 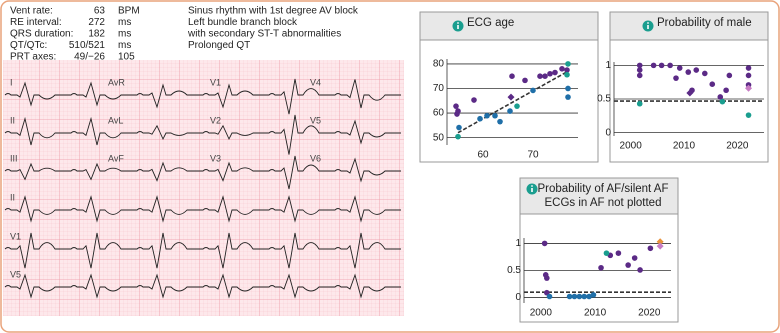 I want to click on measure-unit: ms, so click(x=124, y=22).